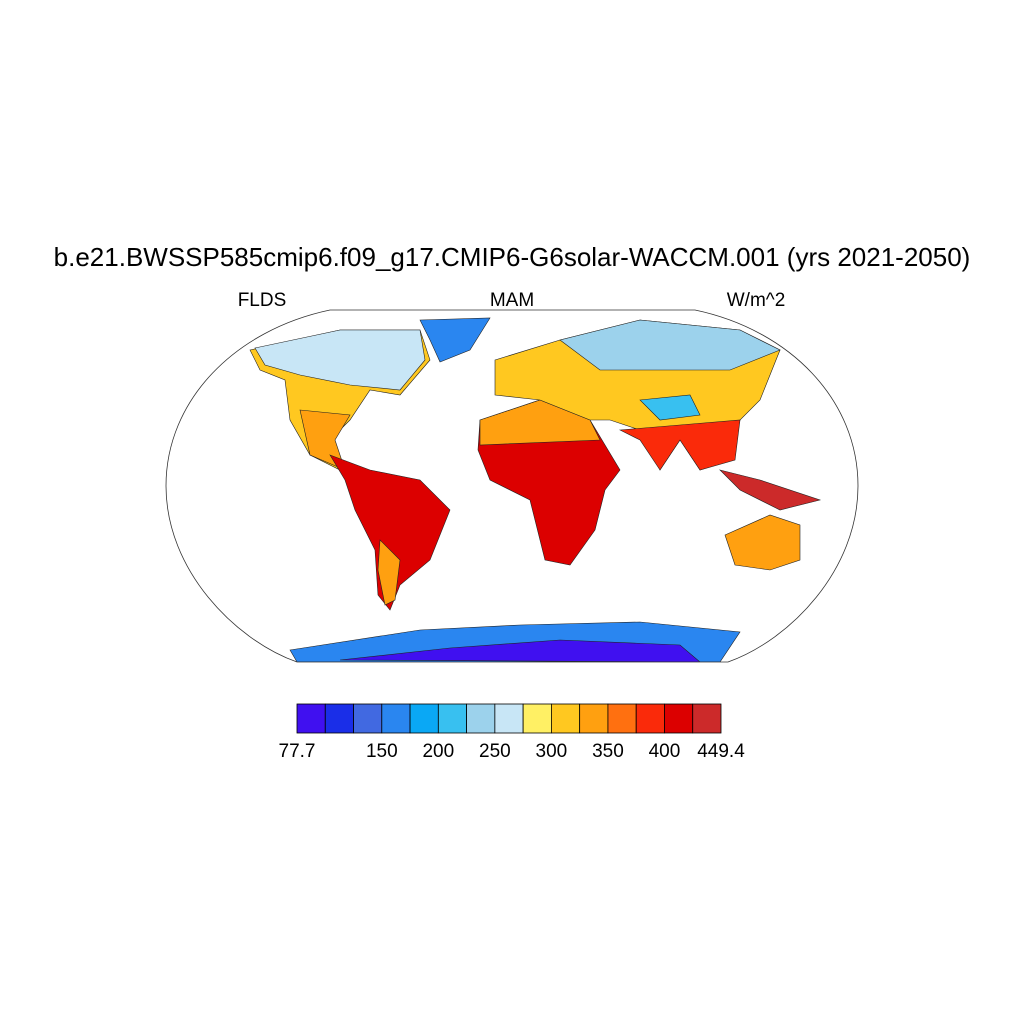 The width and height of the screenshot is (1024, 1029). What do you see at coordinates (540, 422) in the screenshot?
I see `sahara` at bounding box center [540, 422].